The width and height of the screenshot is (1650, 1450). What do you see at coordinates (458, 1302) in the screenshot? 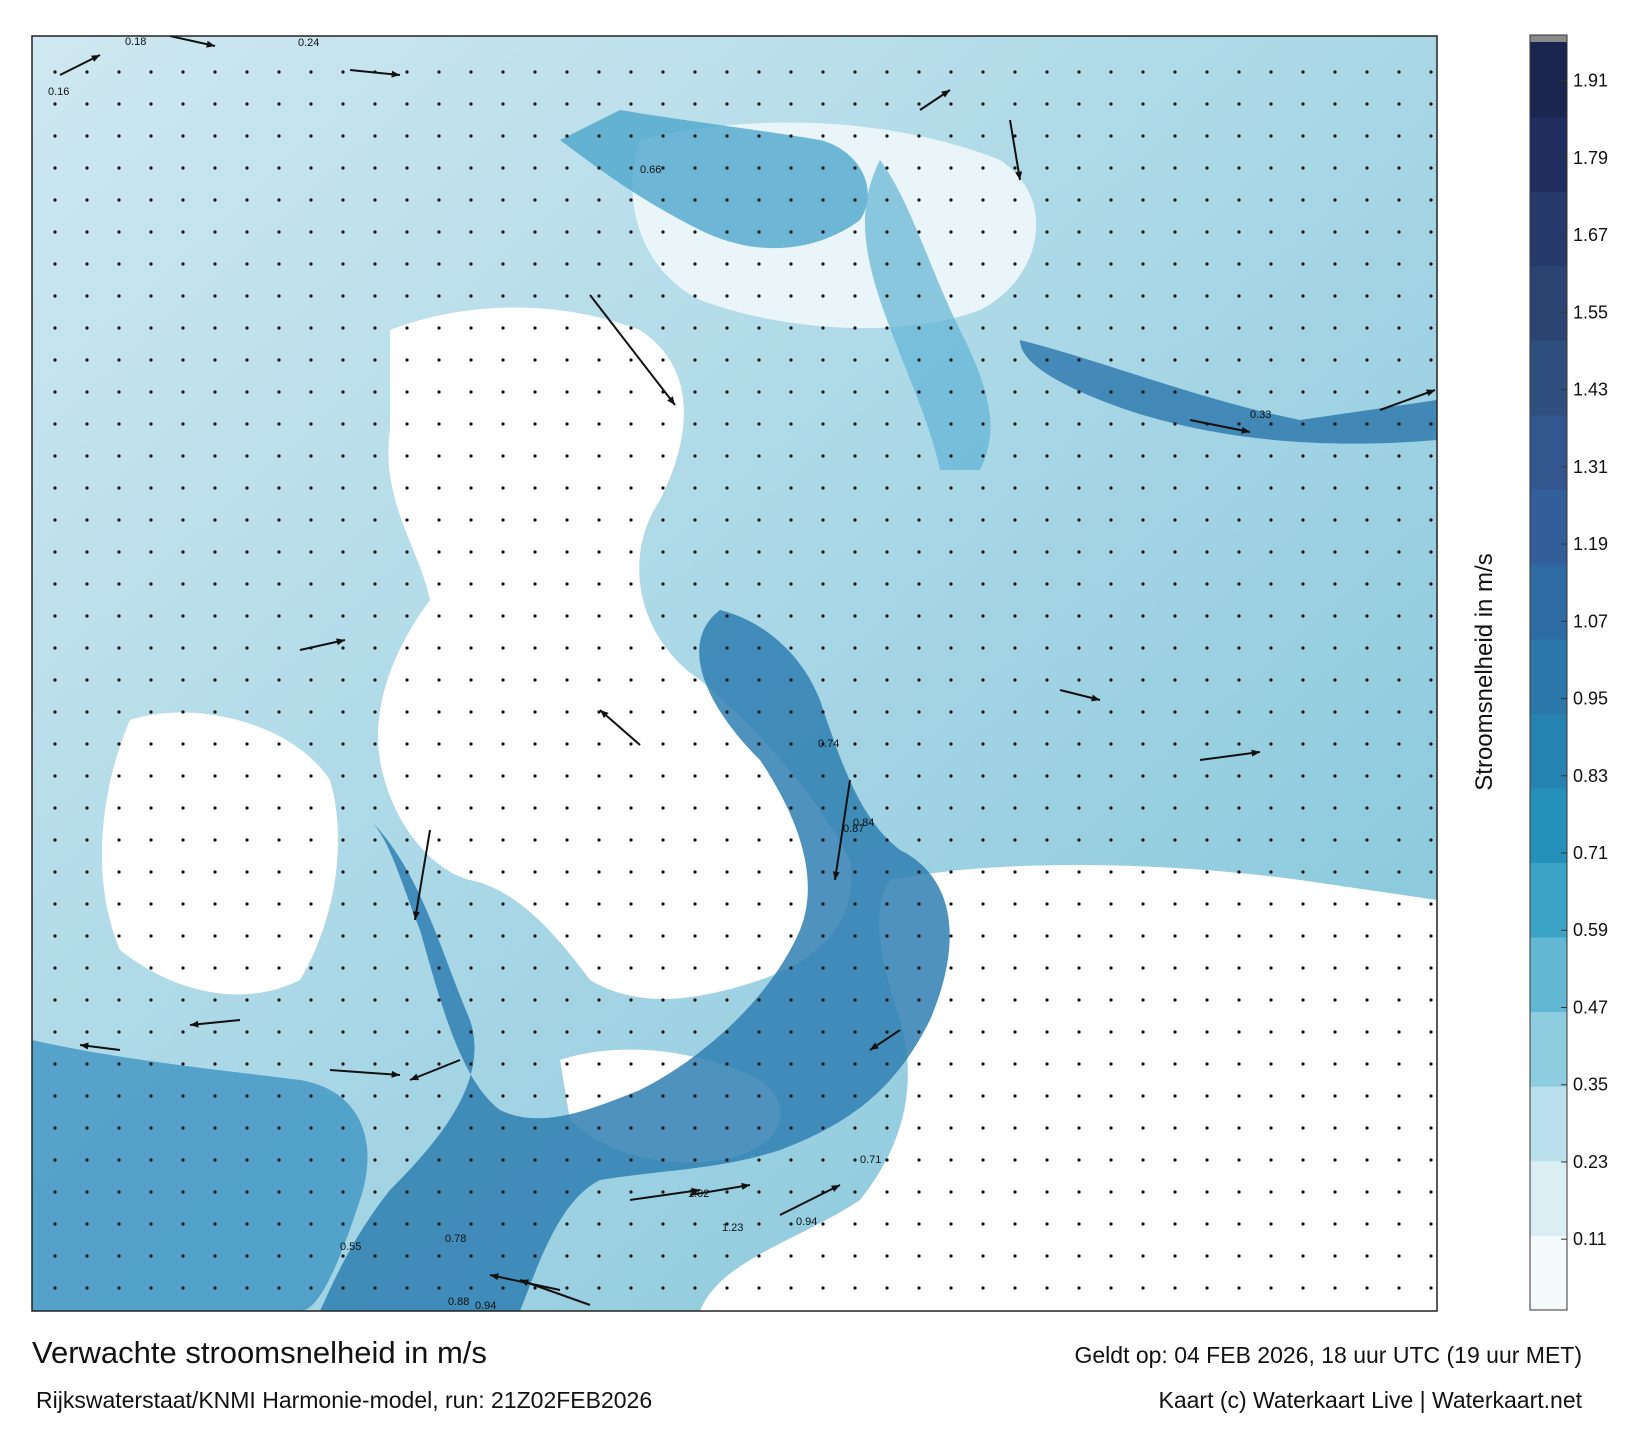
I see `speed-label: 0.88` at bounding box center [458, 1302].